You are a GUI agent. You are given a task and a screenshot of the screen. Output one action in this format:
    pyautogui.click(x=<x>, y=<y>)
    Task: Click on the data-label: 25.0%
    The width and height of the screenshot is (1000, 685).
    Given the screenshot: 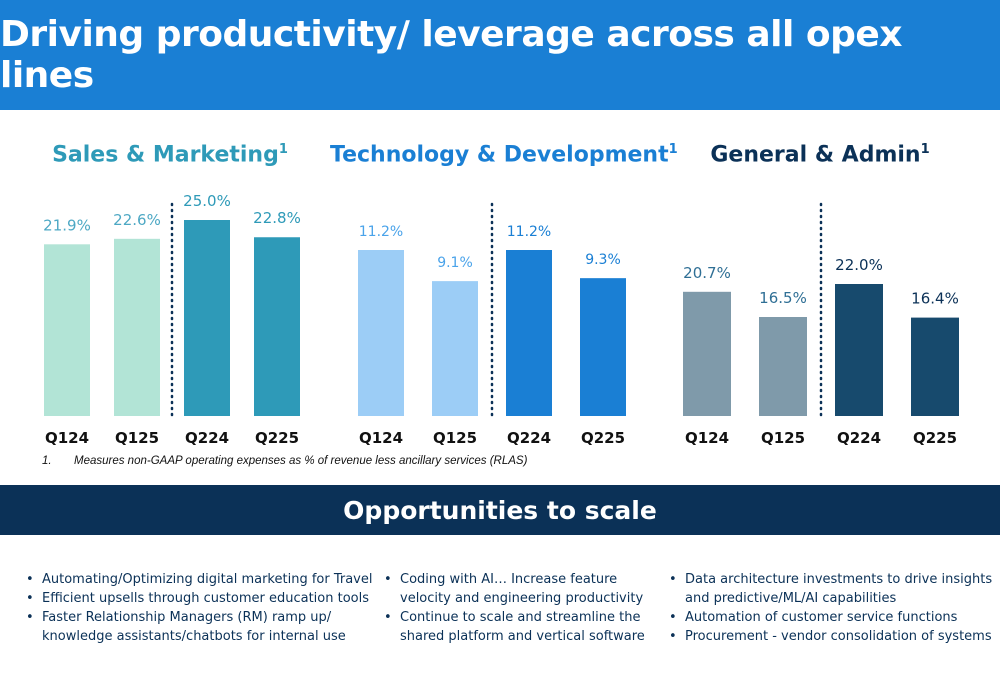 What is the action you would take?
    pyautogui.click(x=207, y=201)
    